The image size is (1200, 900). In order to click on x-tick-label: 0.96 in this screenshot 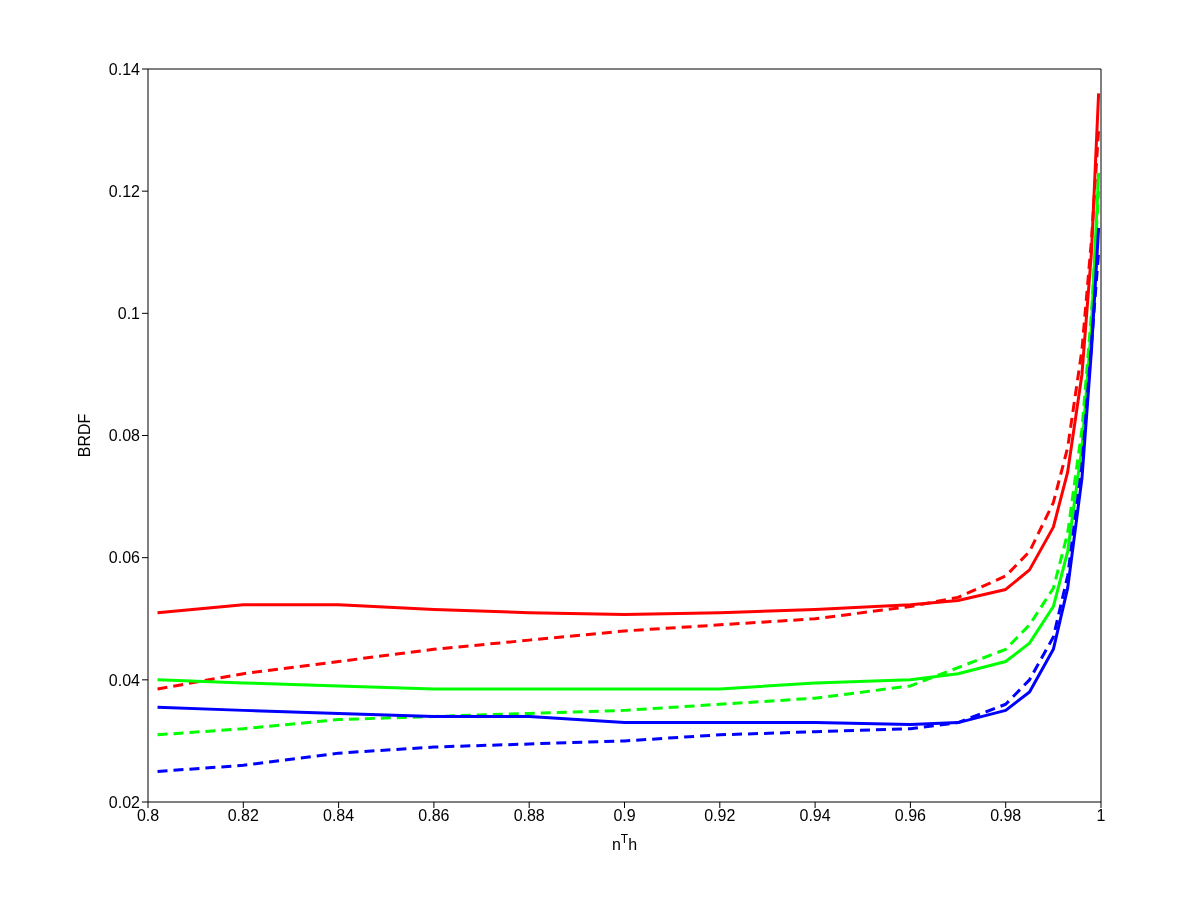, I will do `click(910, 816)`.